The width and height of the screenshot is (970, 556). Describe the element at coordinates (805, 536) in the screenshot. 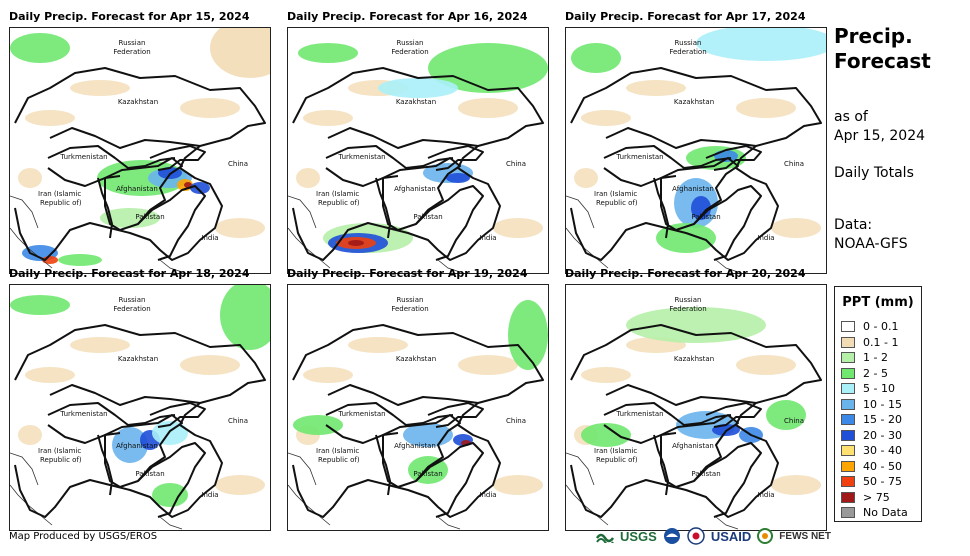

I see `fews-net-logo: FEWS NET` at that location.